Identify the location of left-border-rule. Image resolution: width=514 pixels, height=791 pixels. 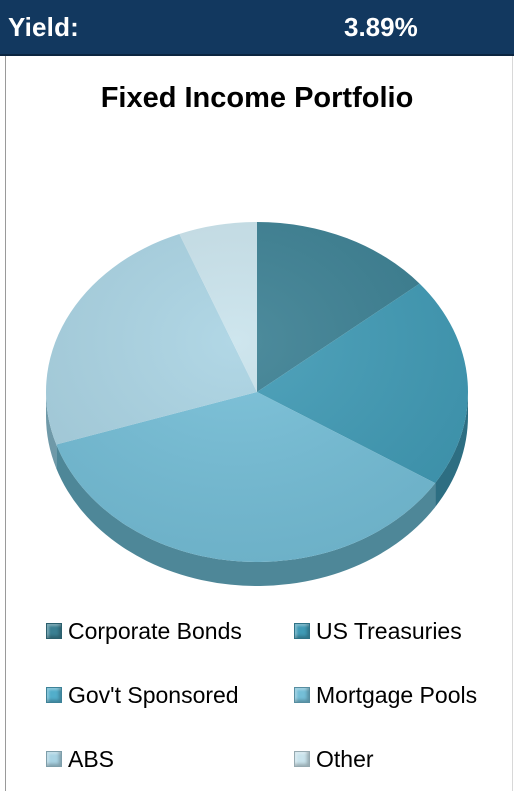
(5, 423).